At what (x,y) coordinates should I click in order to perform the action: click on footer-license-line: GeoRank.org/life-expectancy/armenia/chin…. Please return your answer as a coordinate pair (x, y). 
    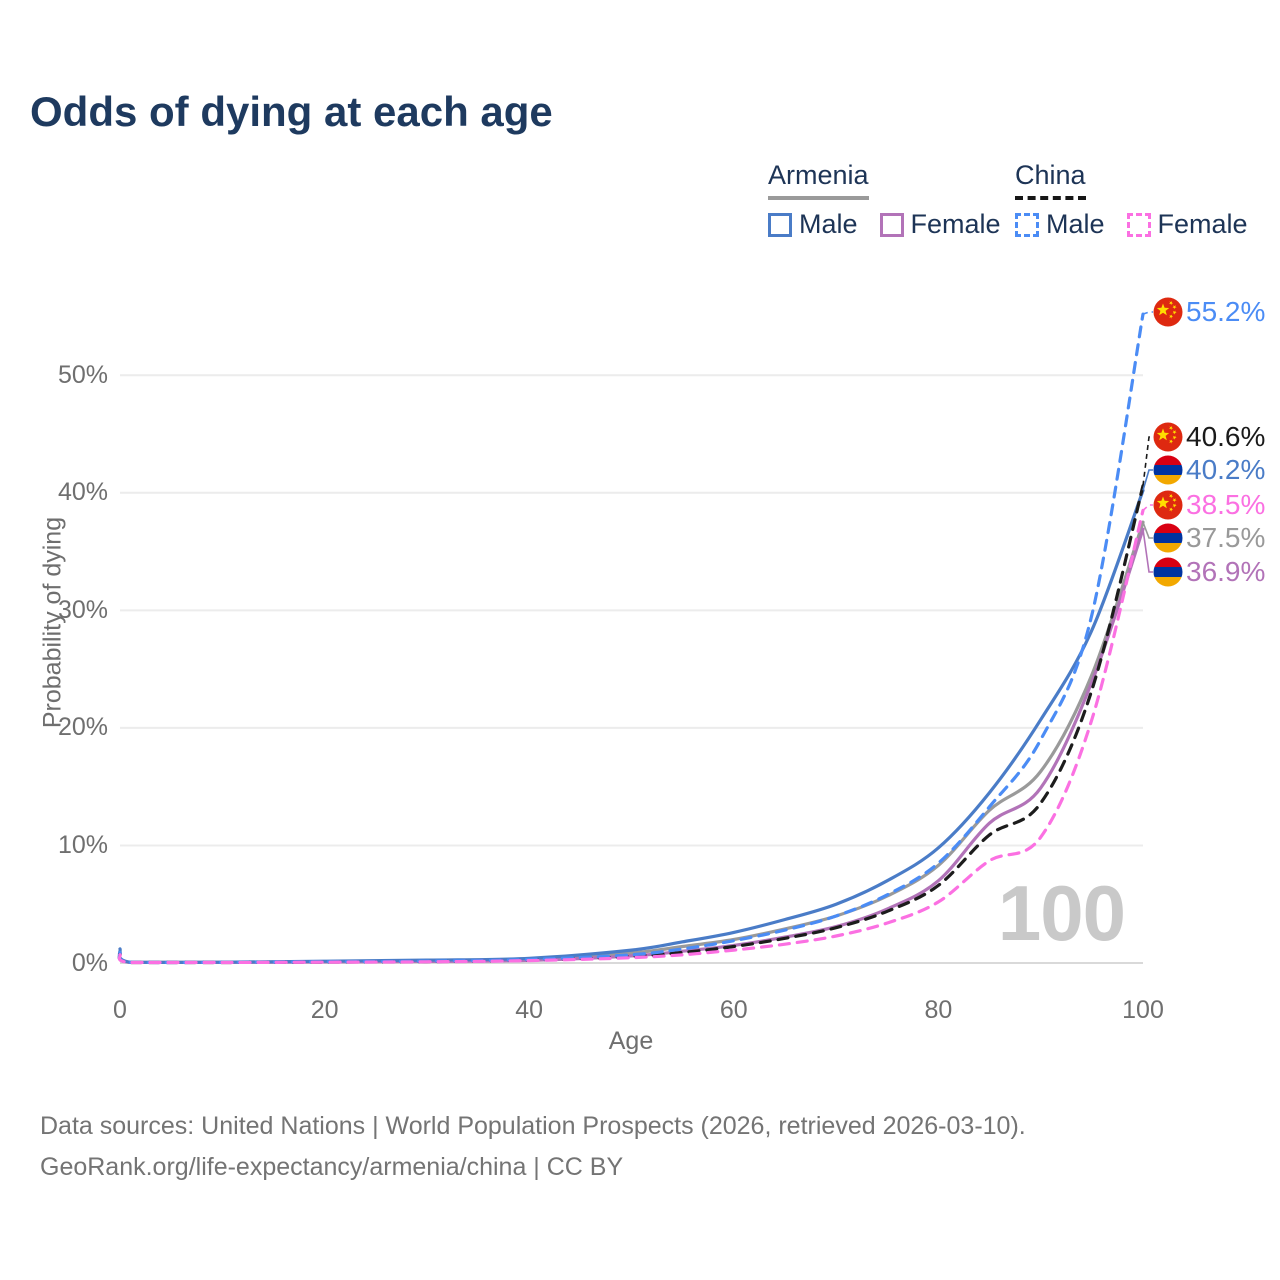
    Looking at the image, I should click on (332, 1167).